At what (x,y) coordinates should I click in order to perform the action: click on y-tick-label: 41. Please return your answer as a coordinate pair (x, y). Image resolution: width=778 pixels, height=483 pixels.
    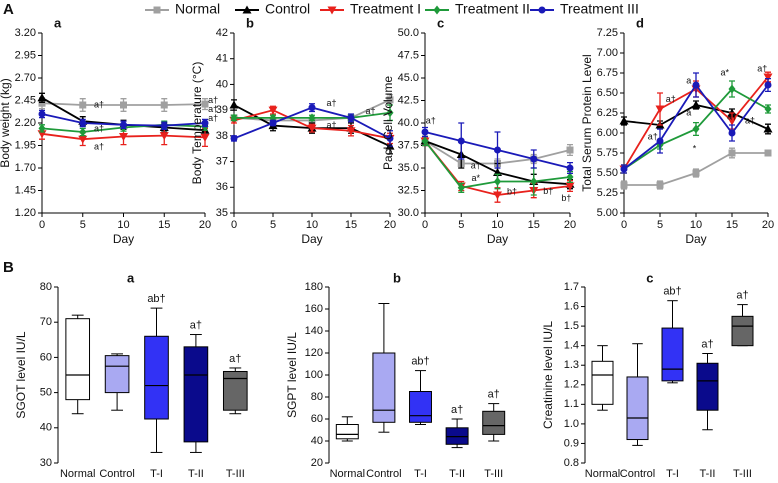
    Looking at the image, I should click on (222, 59).